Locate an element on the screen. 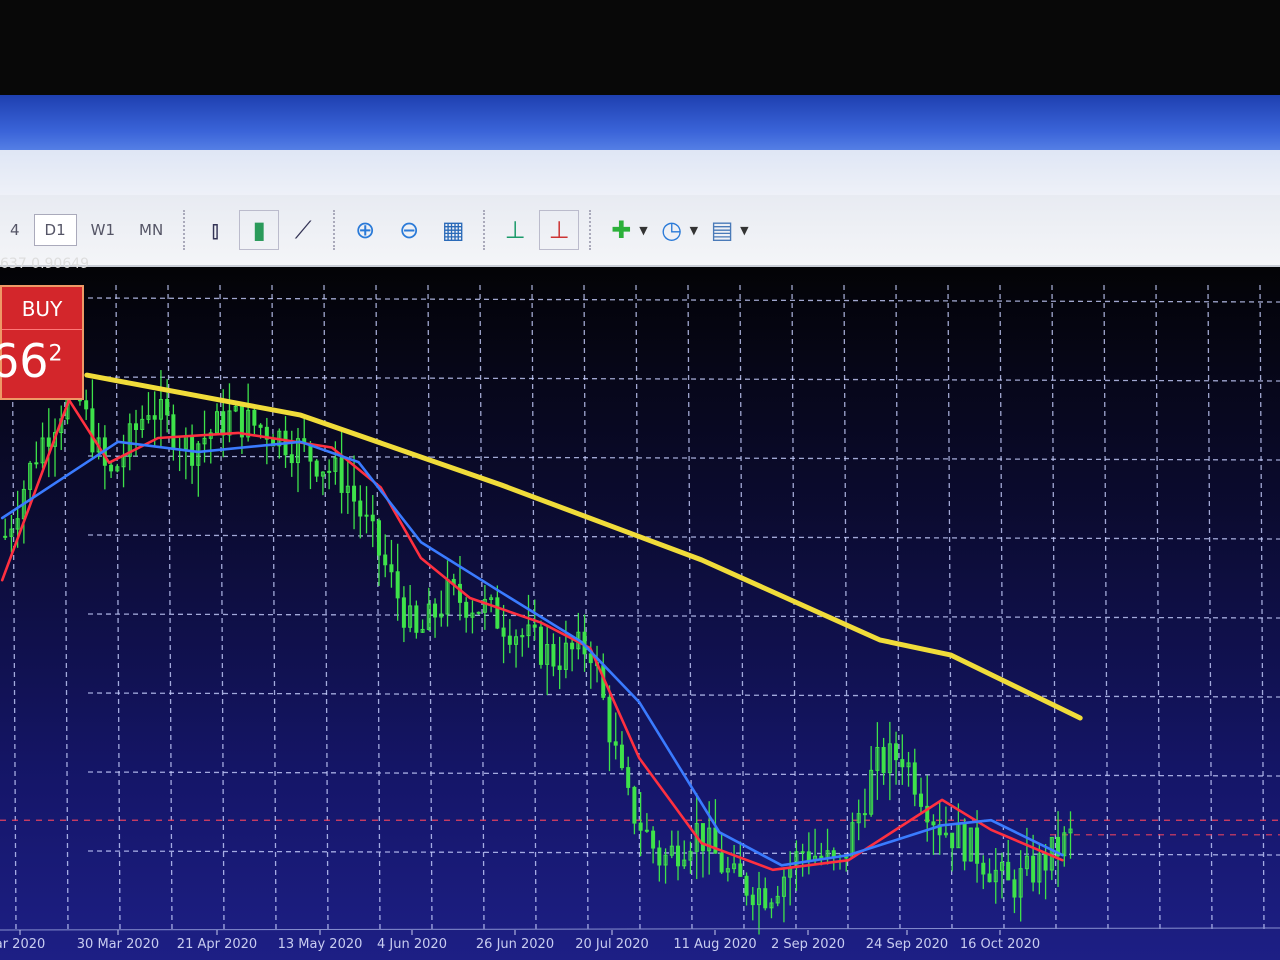  timeframe-d1: D1 is located at coordinates (55, 230).